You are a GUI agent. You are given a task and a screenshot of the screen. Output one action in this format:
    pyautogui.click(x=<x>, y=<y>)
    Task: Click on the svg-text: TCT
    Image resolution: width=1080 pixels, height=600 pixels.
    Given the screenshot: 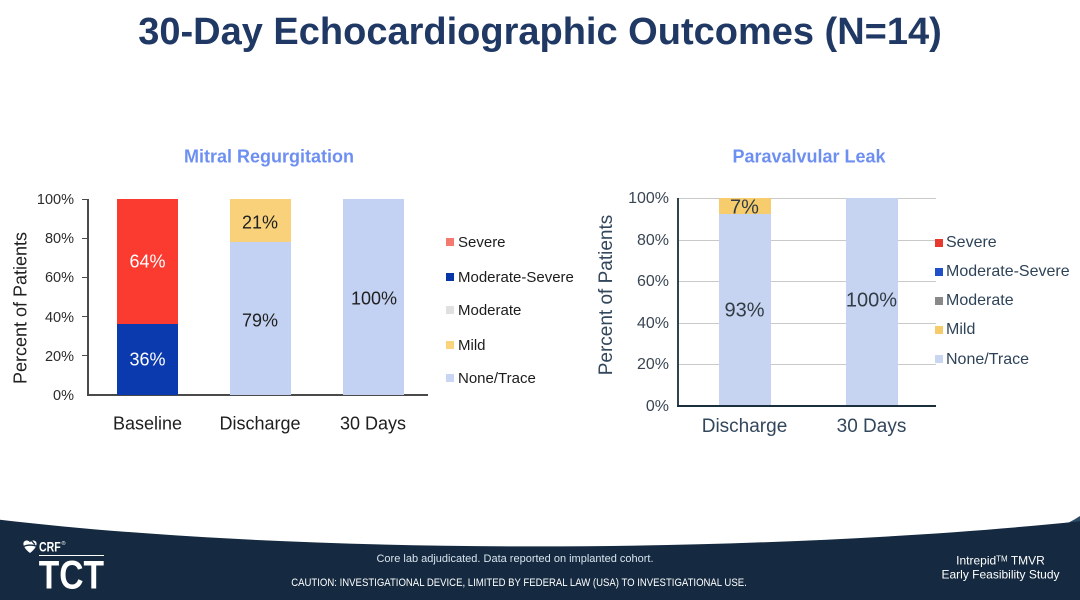 What is the action you would take?
    pyautogui.click(x=71, y=574)
    